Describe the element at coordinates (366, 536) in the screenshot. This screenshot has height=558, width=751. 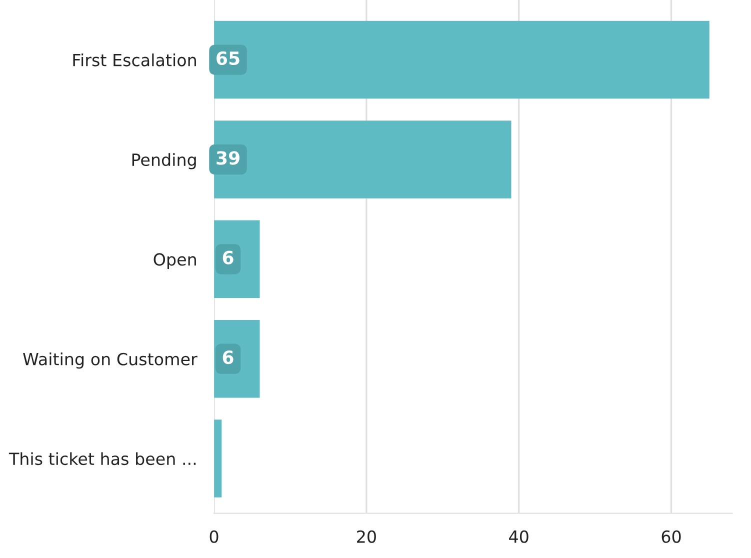
I see `x-tick-label: 20` at that location.